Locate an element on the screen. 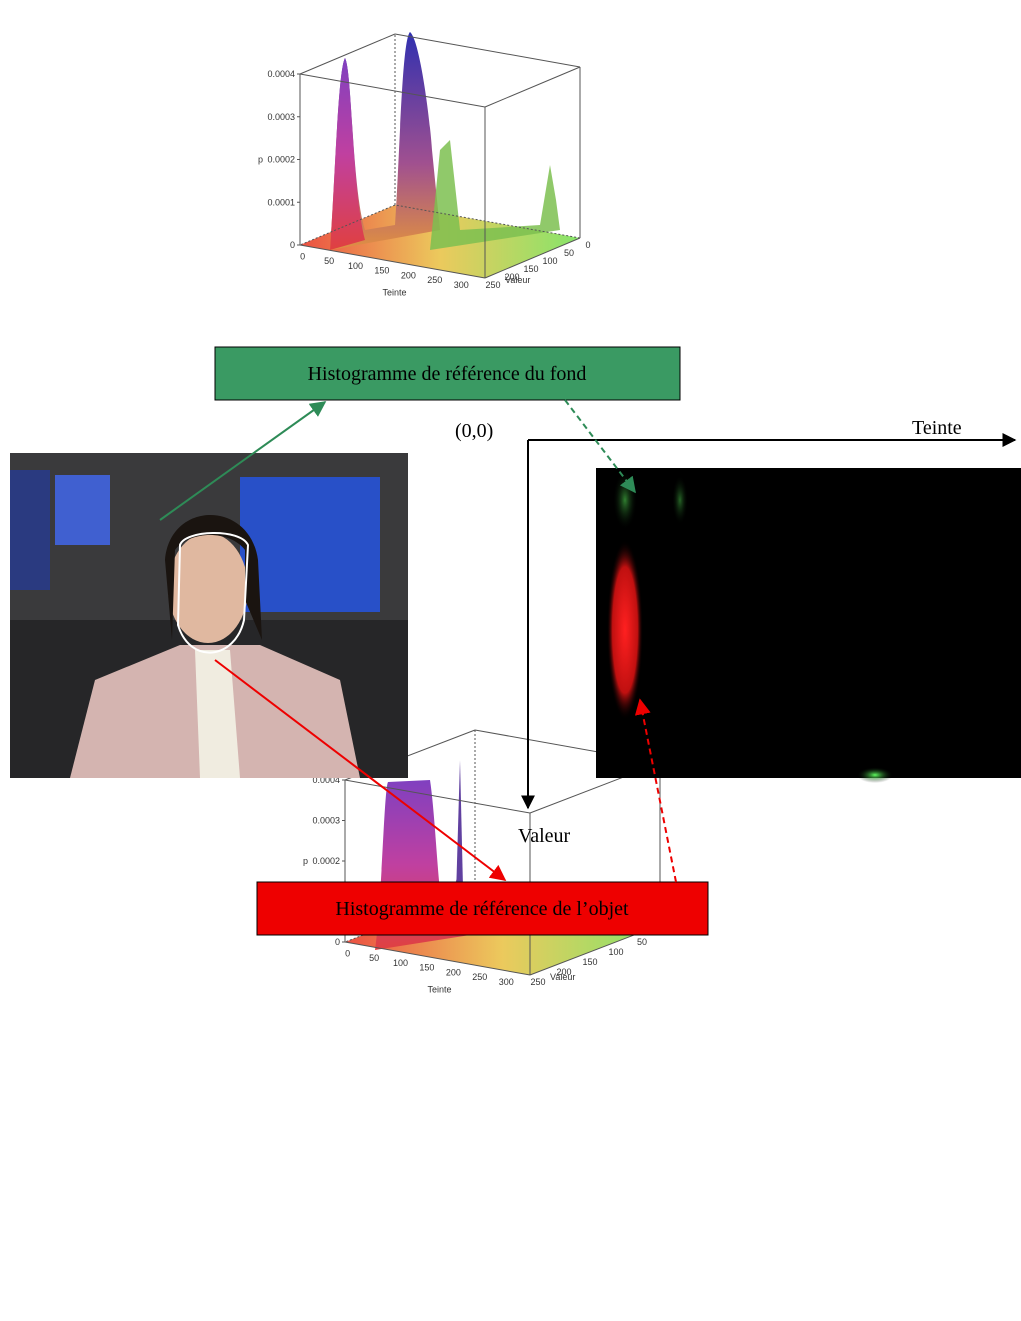 The height and width of the screenshot is (1321, 1021). object-label: Histogramme de référence de l’objet is located at coordinates (482, 909).